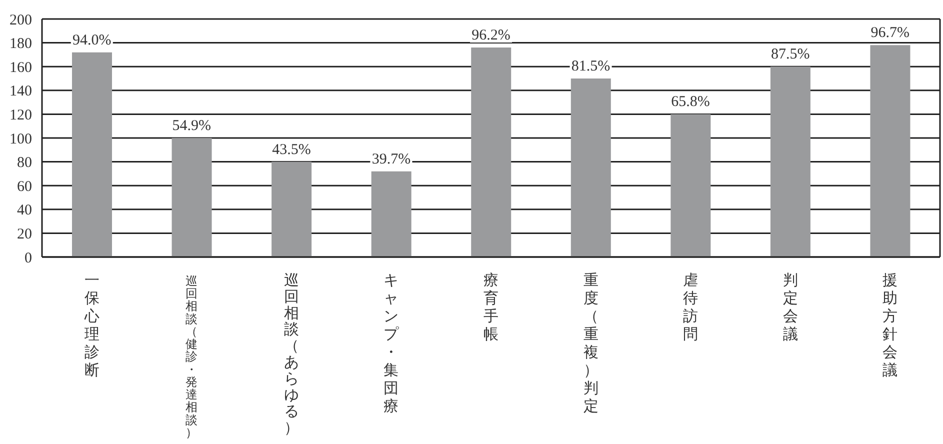 The width and height of the screenshot is (943, 444). Describe the element at coordinates (491, 307) in the screenshot. I see `x-tick-label: 療育手帳` at that location.